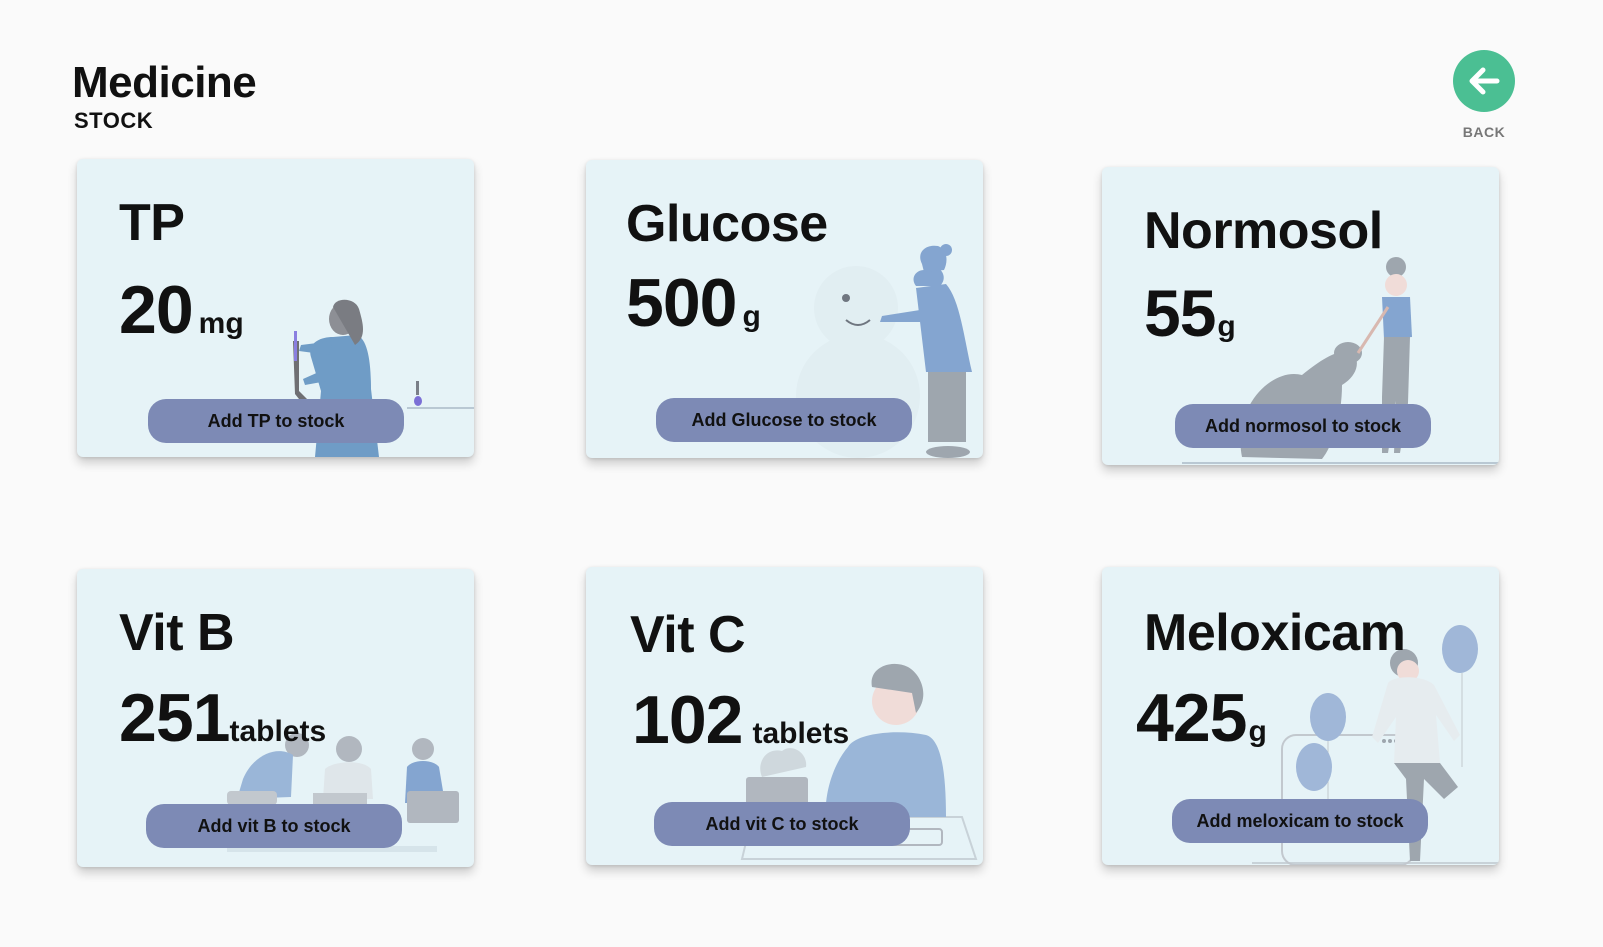 This screenshot has width=1603, height=947. Describe the element at coordinates (1263, 231) in the screenshot. I see `item-name: Normosol` at that location.